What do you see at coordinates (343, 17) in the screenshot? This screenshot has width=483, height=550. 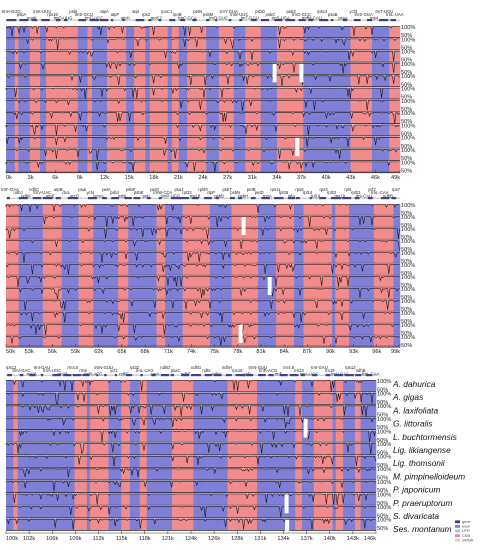 I see `gene-label: psaA` at bounding box center [343, 17].